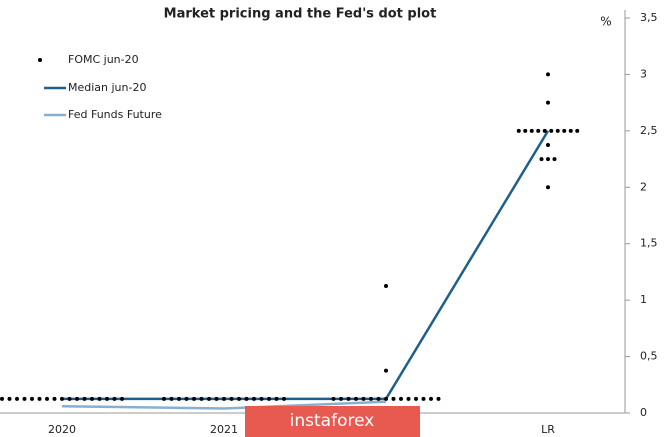 This screenshot has height=437, width=665. Describe the element at coordinates (103, 59) in the screenshot. I see `legend-label: FOMC jun-20` at that location.